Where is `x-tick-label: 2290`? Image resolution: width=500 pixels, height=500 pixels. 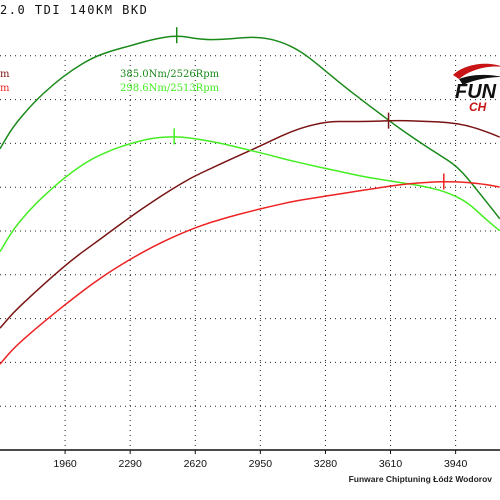
x-tick-label: 2290 is located at coordinates (130, 464).